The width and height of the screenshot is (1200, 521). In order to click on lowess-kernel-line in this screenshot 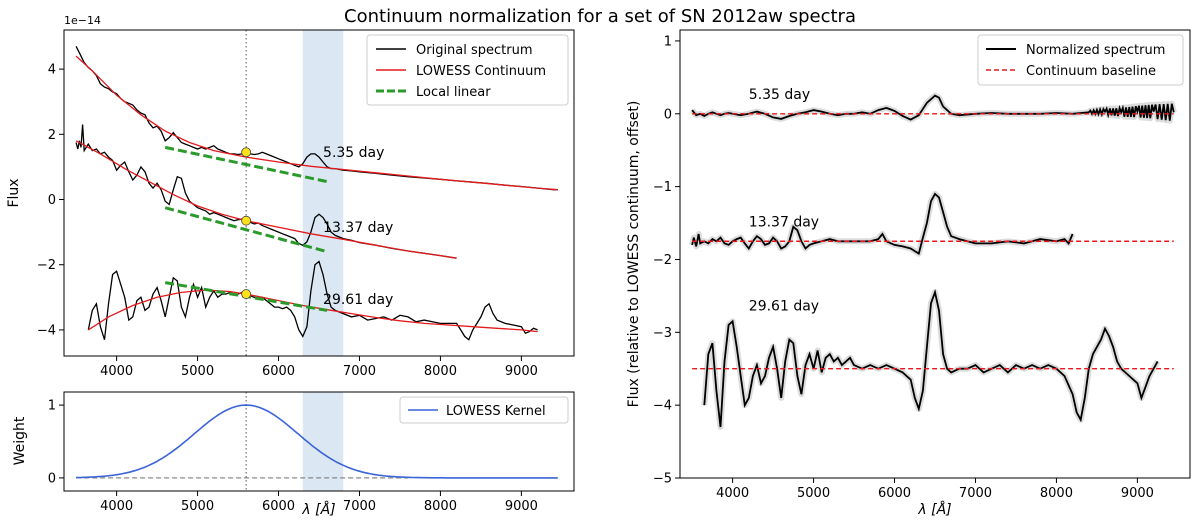, I will do `click(317, 441)`.